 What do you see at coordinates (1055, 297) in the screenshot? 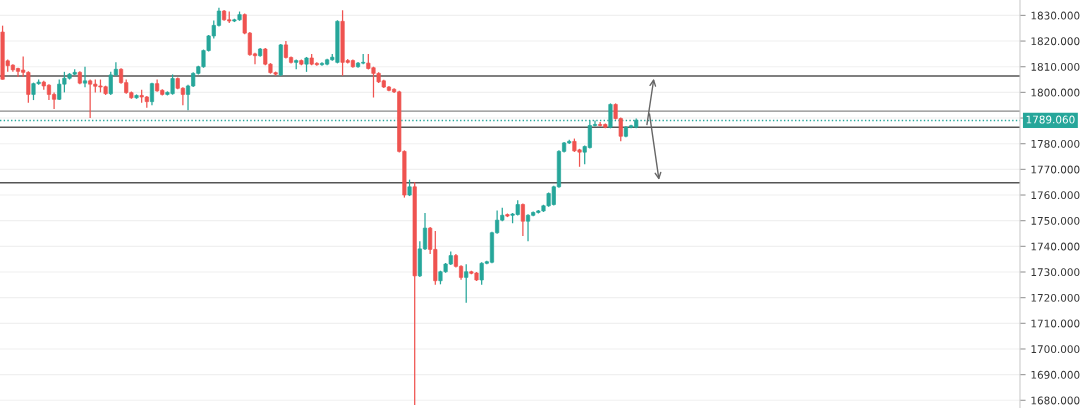
I see `y-tick-label: 1720.000` at bounding box center [1055, 297].